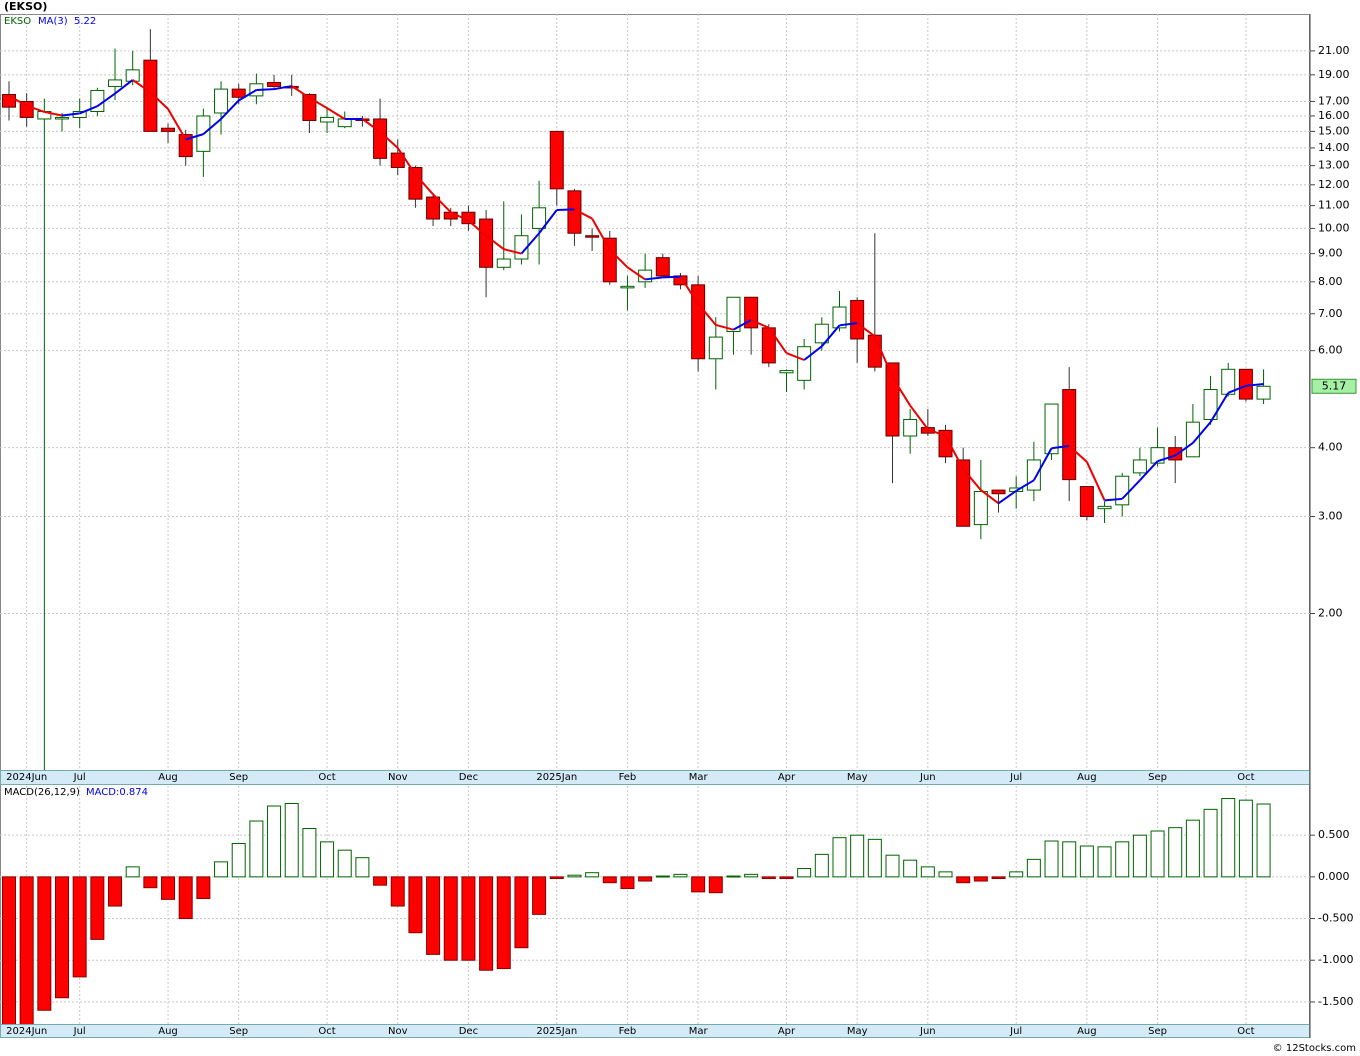 The width and height of the screenshot is (1360, 1056). What do you see at coordinates (1334, 115) in the screenshot?
I see `y-tick-label: 16.00` at bounding box center [1334, 115].